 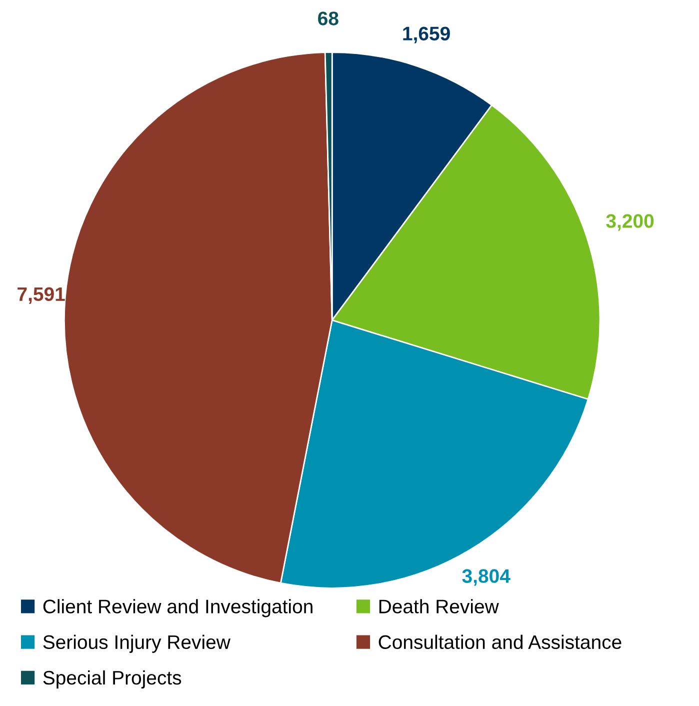 I want to click on data-label: 1,659, so click(x=426, y=35).